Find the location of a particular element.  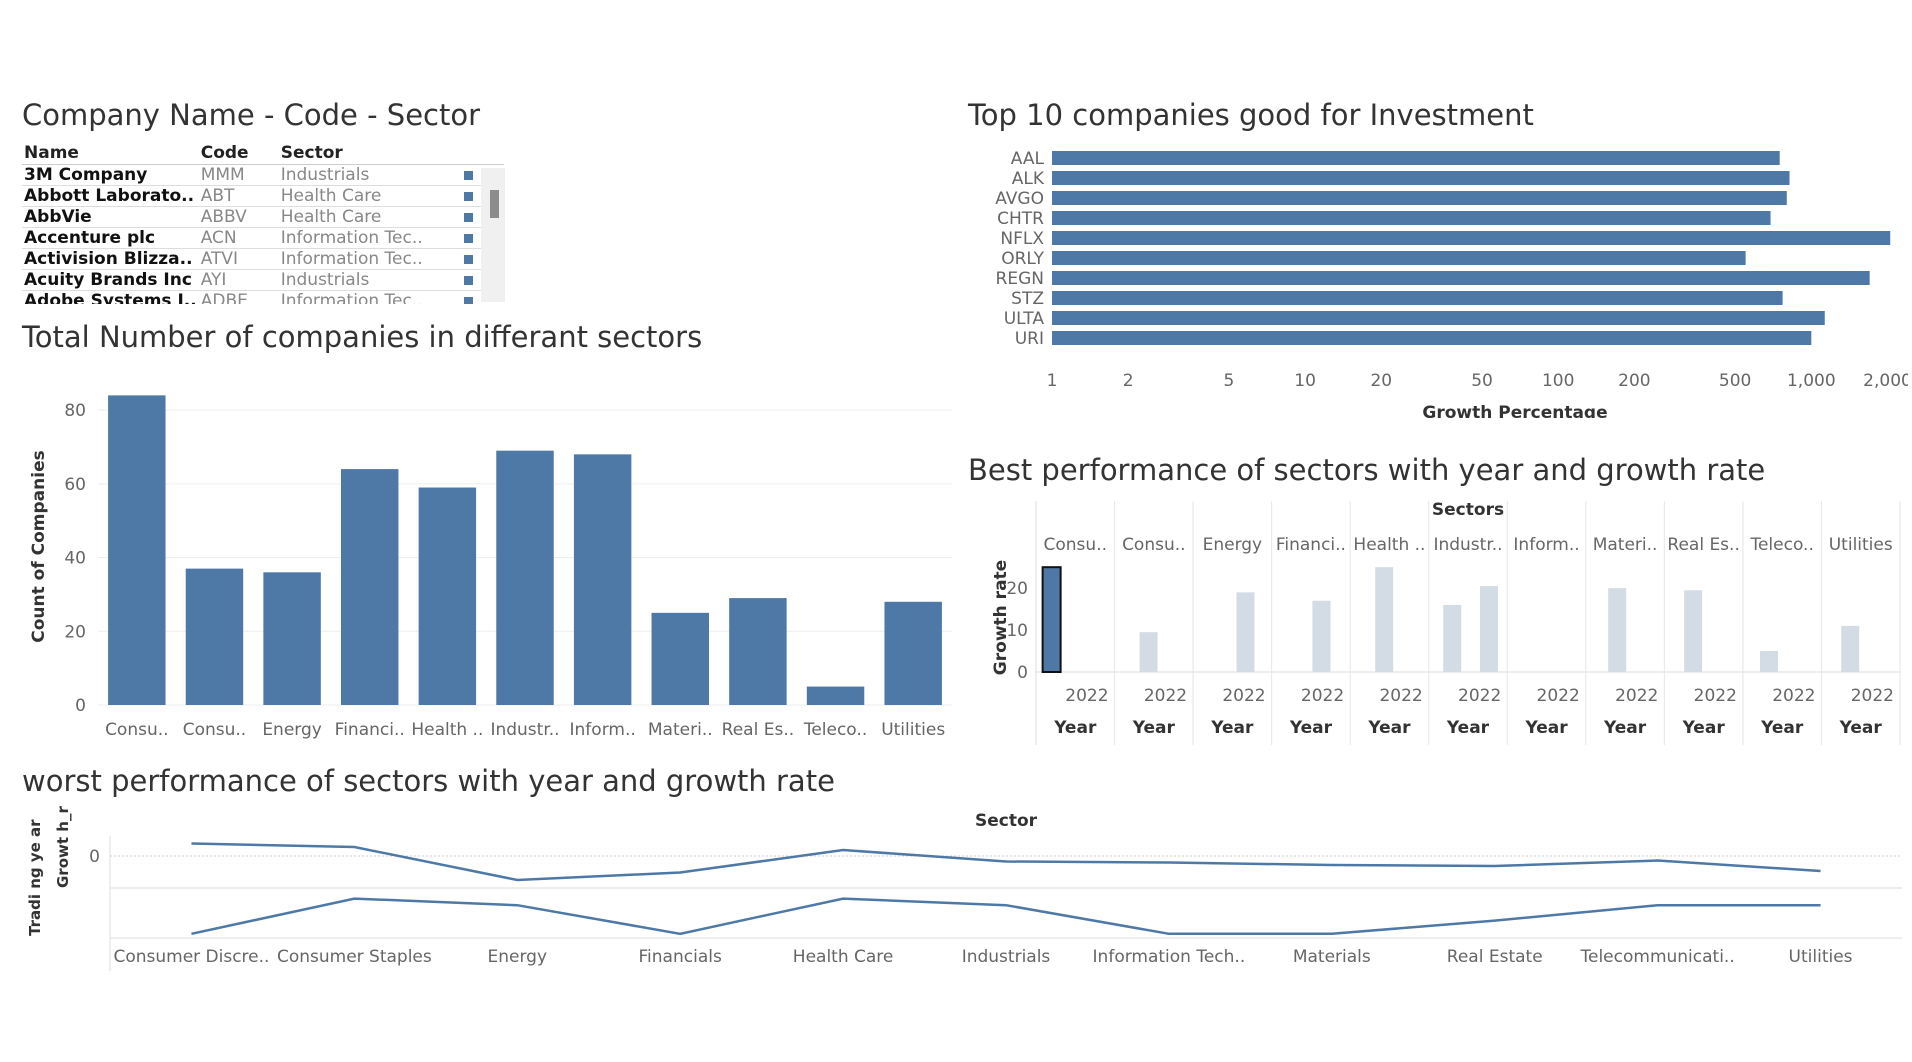

x-tick-label: Materials is located at coordinates (1332, 957).